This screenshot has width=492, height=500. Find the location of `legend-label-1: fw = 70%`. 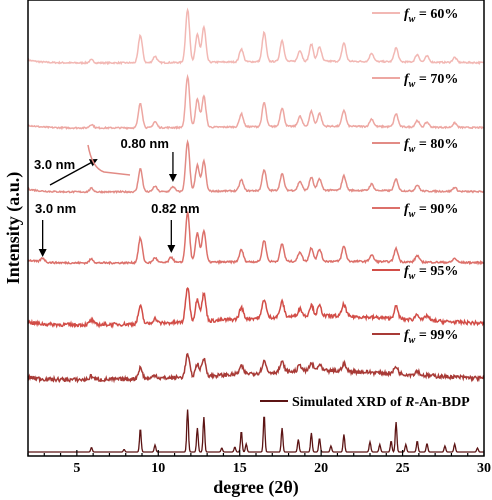

legend-label-1: fw = 70% is located at coordinates (431, 81).